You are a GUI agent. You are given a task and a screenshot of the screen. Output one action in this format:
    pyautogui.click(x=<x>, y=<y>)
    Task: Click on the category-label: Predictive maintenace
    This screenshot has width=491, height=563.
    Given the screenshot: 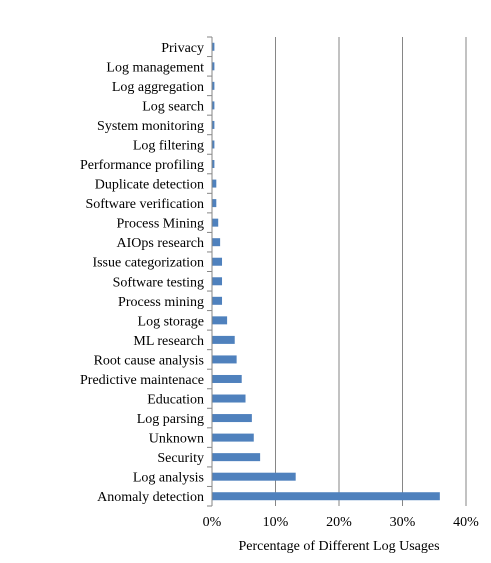 What is the action you would take?
    pyautogui.click(x=142, y=380)
    